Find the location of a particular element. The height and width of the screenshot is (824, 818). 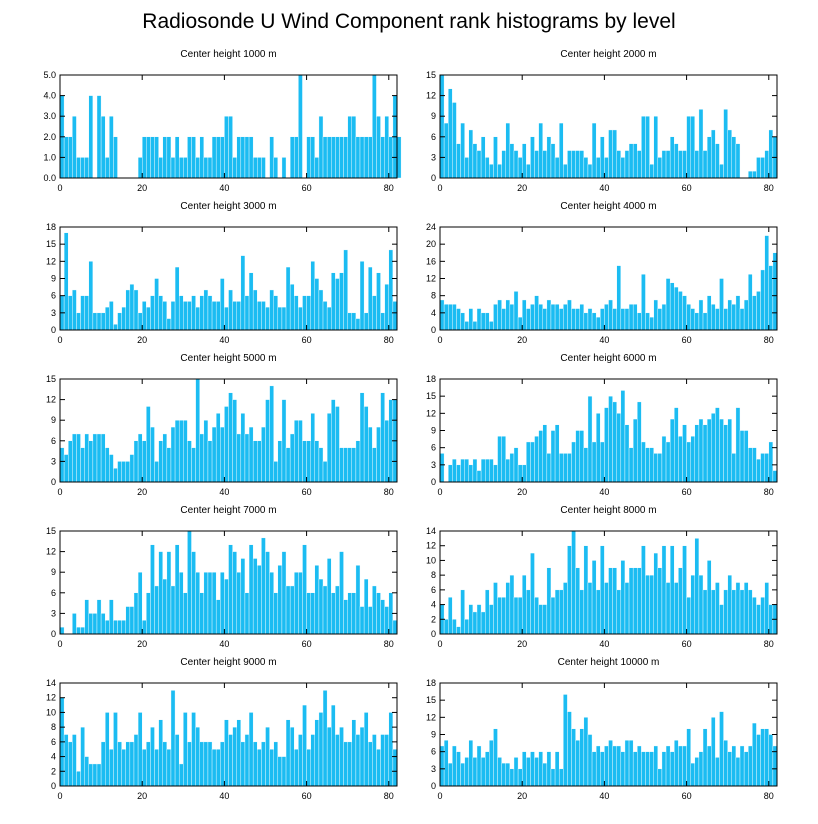

y-tick-label: 3 is located at coordinates (433, 157).